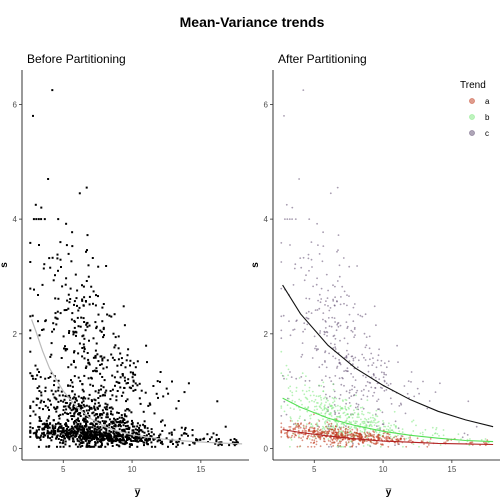 The image size is (504, 504). What do you see at coordinates (322, 59) in the screenshot?
I see `panel-title-right: After Partitioning` at bounding box center [322, 59].